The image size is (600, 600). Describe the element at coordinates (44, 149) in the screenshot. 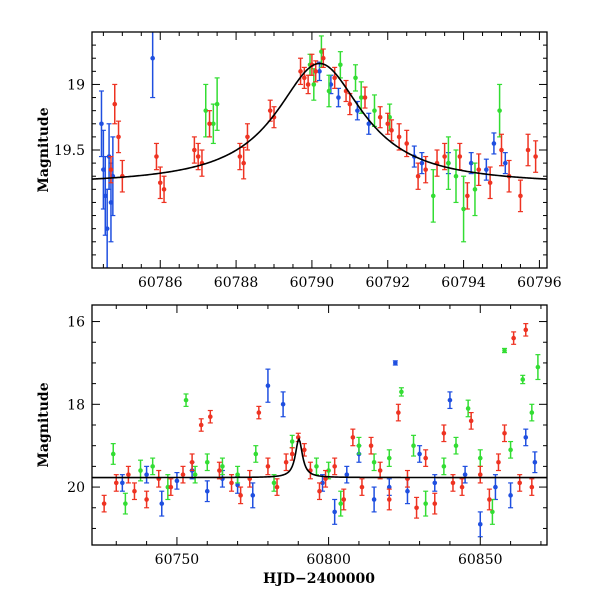

I see `top-y-axis-label: Magnitude` at that location.